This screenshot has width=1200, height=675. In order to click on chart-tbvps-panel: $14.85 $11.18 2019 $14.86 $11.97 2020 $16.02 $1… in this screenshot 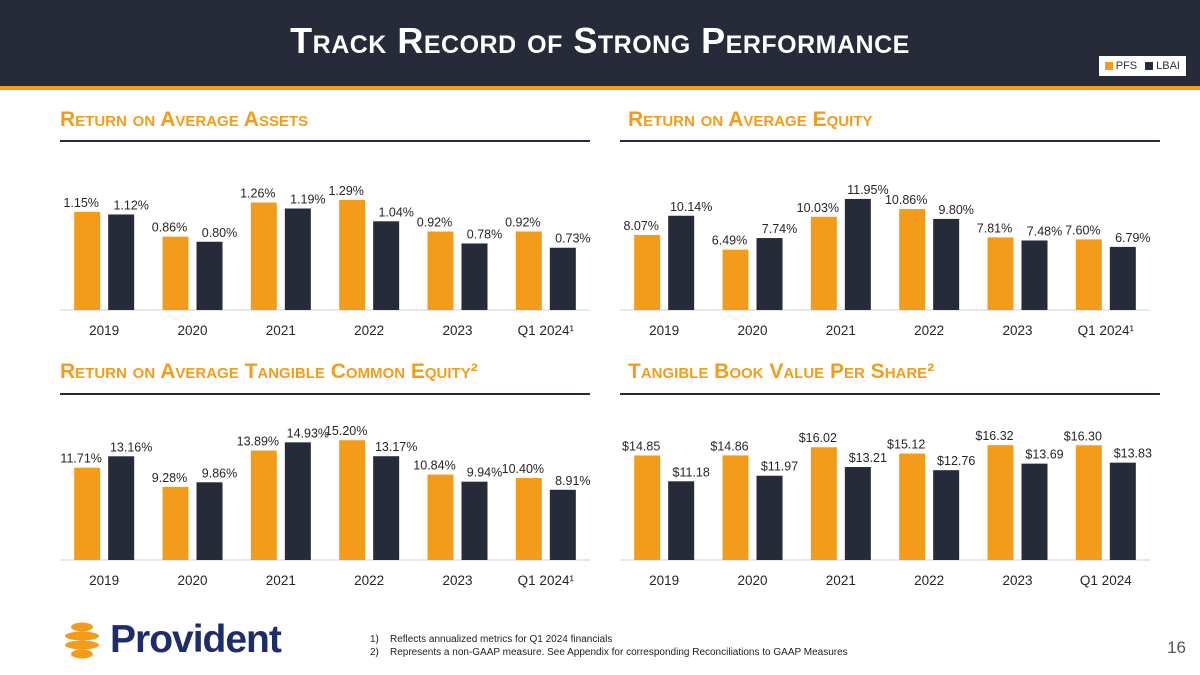, I will do `click(890, 500)`.